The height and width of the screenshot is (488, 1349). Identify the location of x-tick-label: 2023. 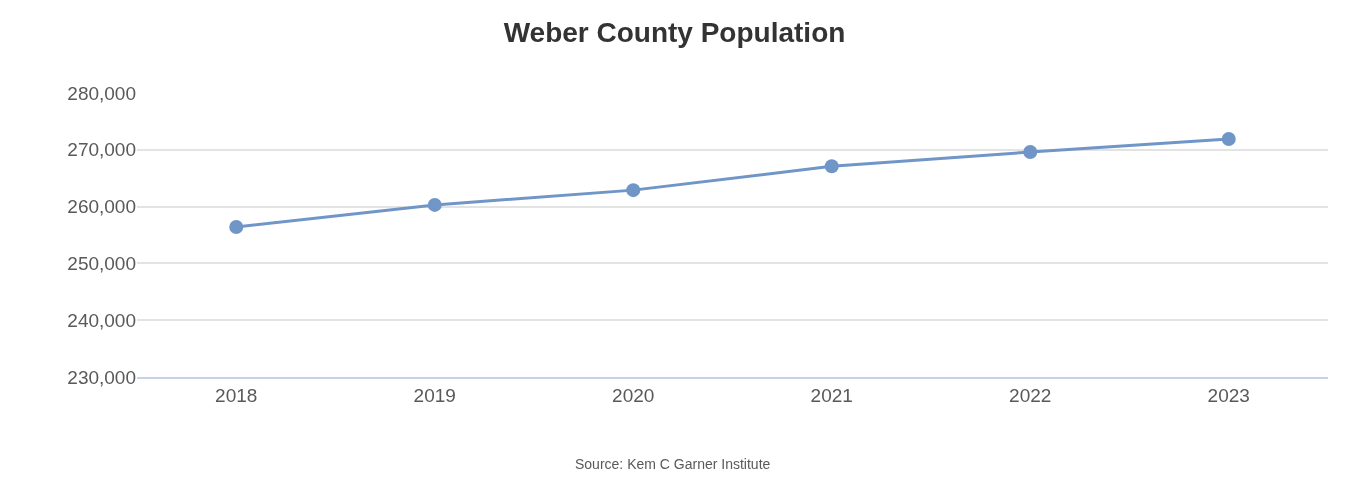
(1228, 395).